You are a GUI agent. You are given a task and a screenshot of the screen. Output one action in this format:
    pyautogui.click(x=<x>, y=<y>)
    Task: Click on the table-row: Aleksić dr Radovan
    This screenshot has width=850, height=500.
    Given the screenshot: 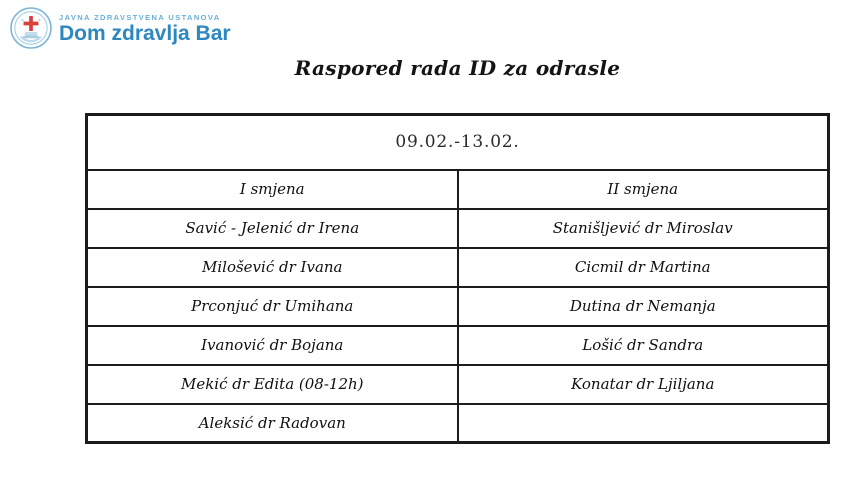 What is the action you would take?
    pyautogui.click(x=457, y=423)
    